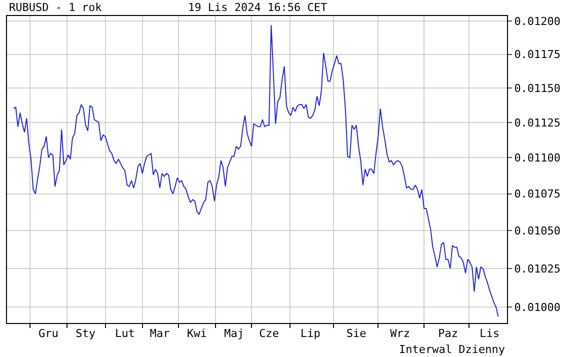  I want to click on x-tick-label: Lip, so click(310, 333).